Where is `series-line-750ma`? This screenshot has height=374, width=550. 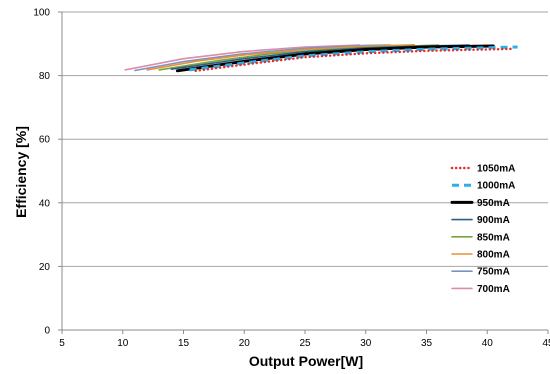
series-line-750ma is located at coordinates (262, 58).